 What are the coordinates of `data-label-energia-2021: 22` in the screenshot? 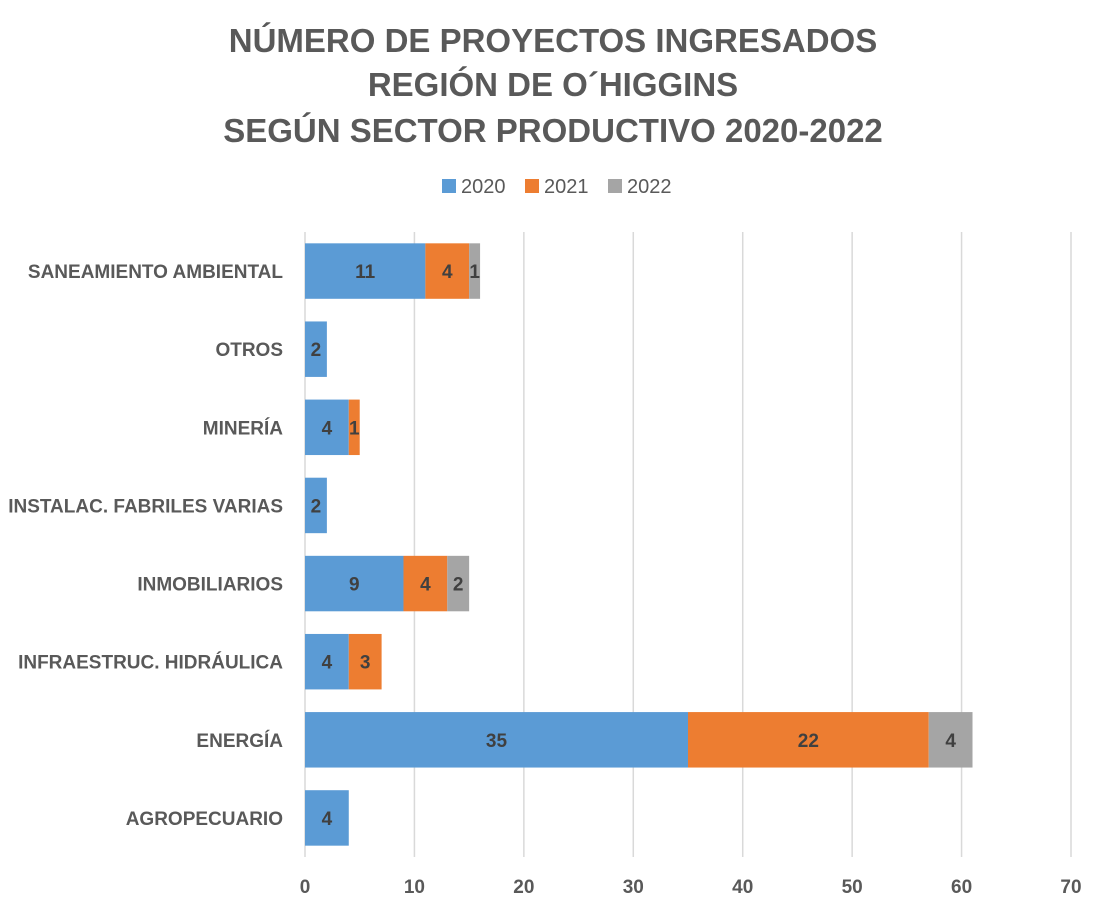 It's located at (808, 741).